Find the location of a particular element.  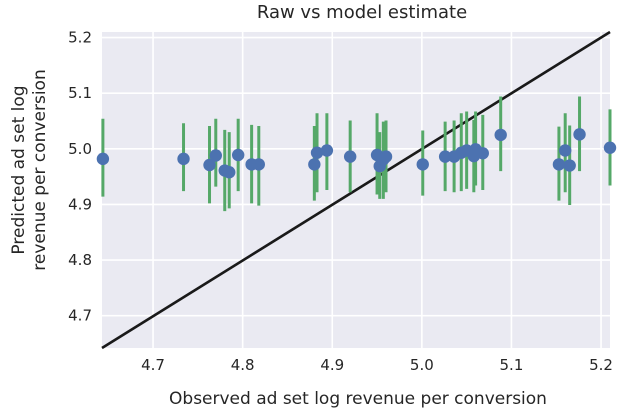

y-axis-label-line-1: Predicted ad set log is located at coordinates (19, 169).